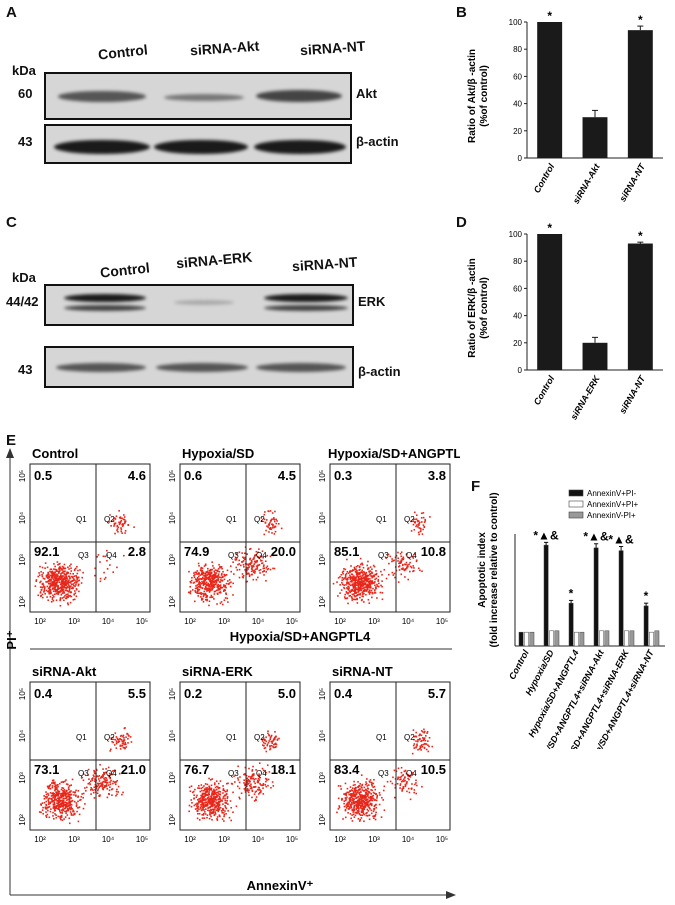  I want to click on chart-d-ytick-label: 40, so click(517, 316).